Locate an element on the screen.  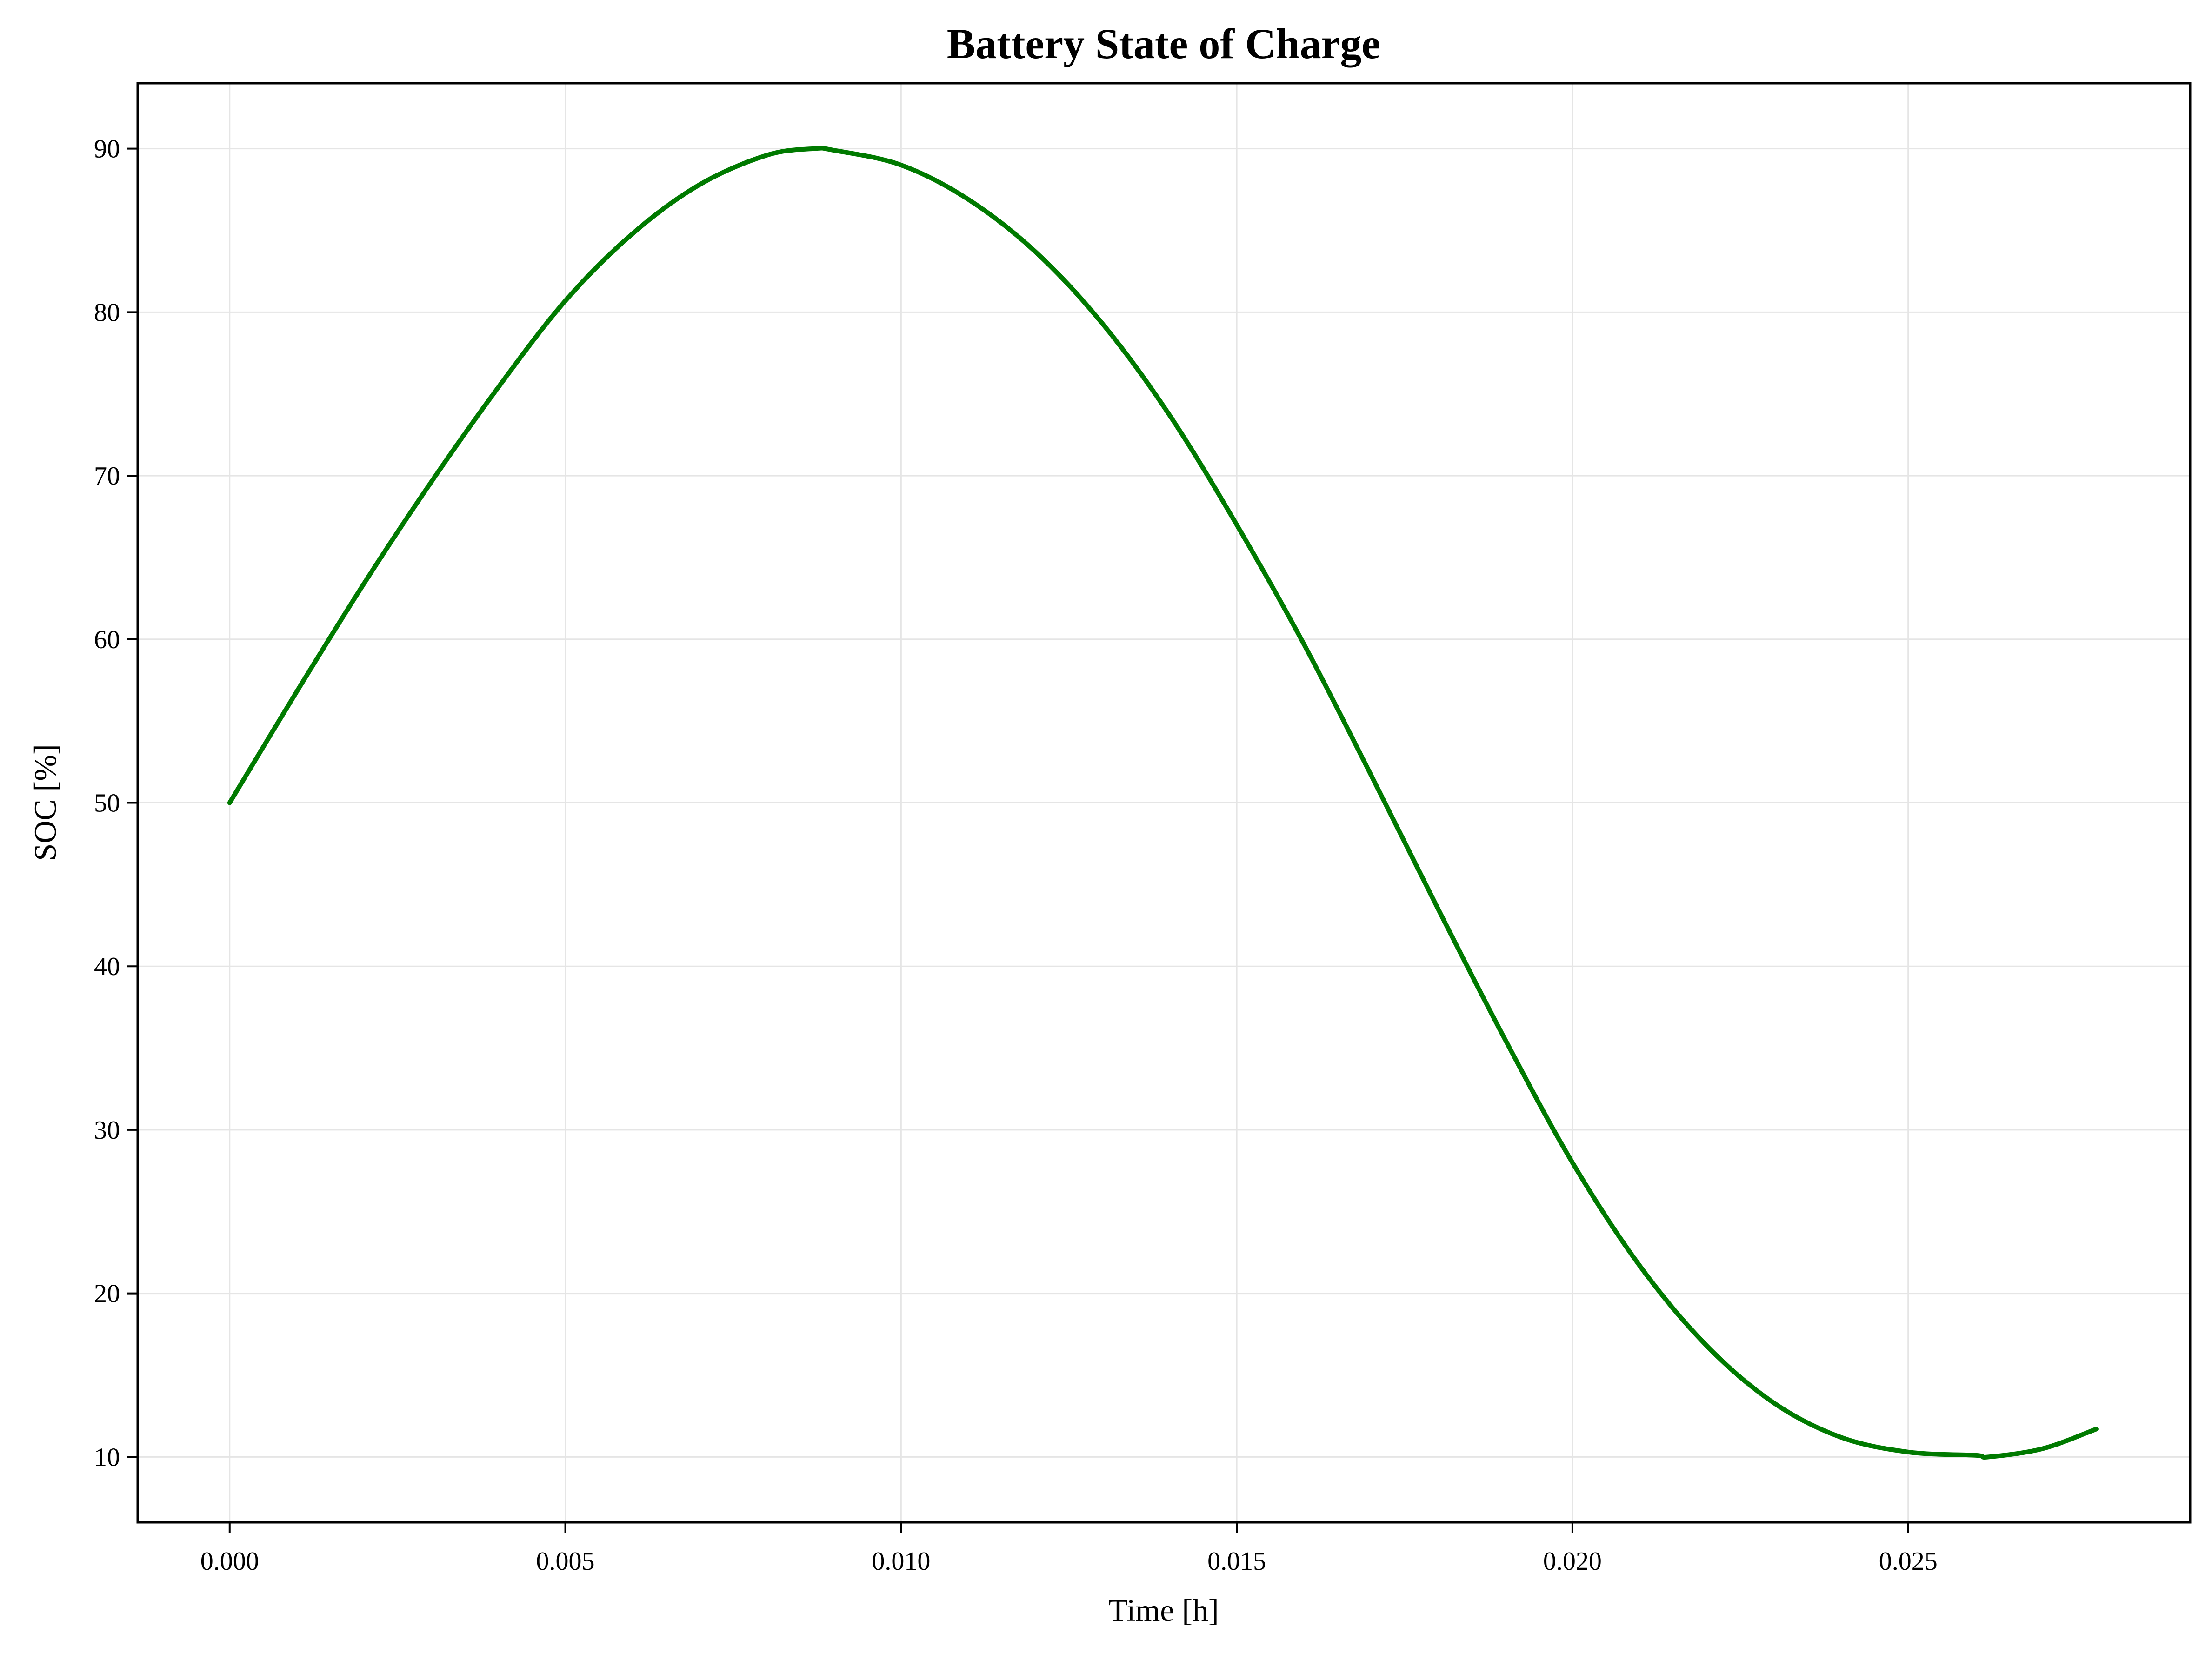
y-tick-label: 50 is located at coordinates (107, 803).